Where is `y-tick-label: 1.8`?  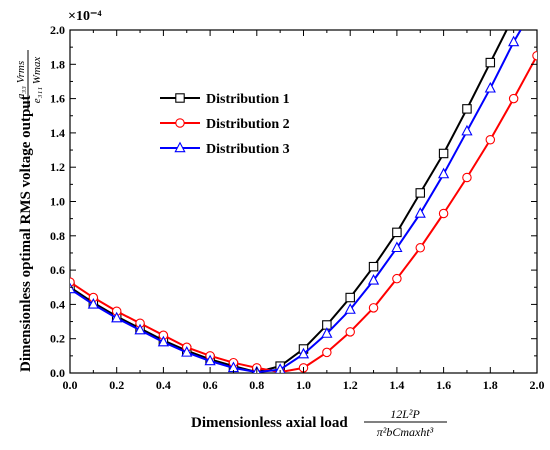
y-tick-label: 1.8 is located at coordinates (57, 64).